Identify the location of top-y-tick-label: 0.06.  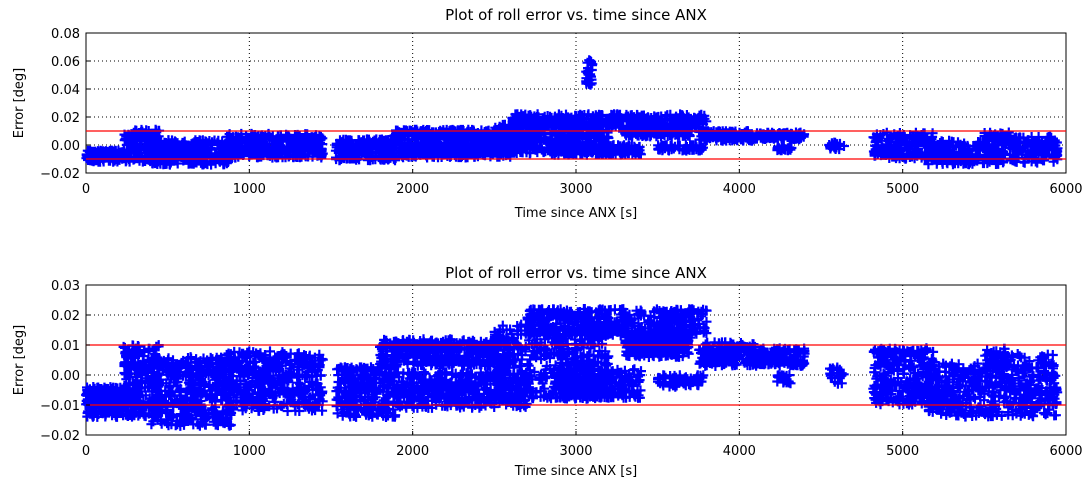
(65, 62).